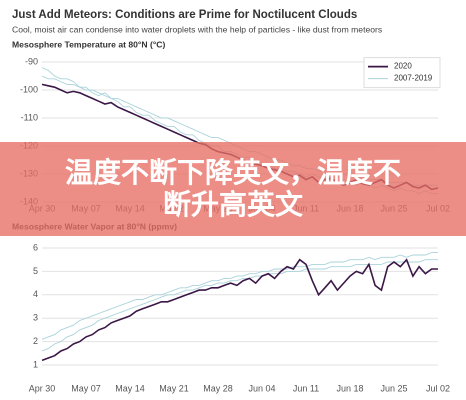 Image resolution: width=466 pixels, height=400 pixels. I want to click on x-tick-label: Jun 25, so click(393, 388).